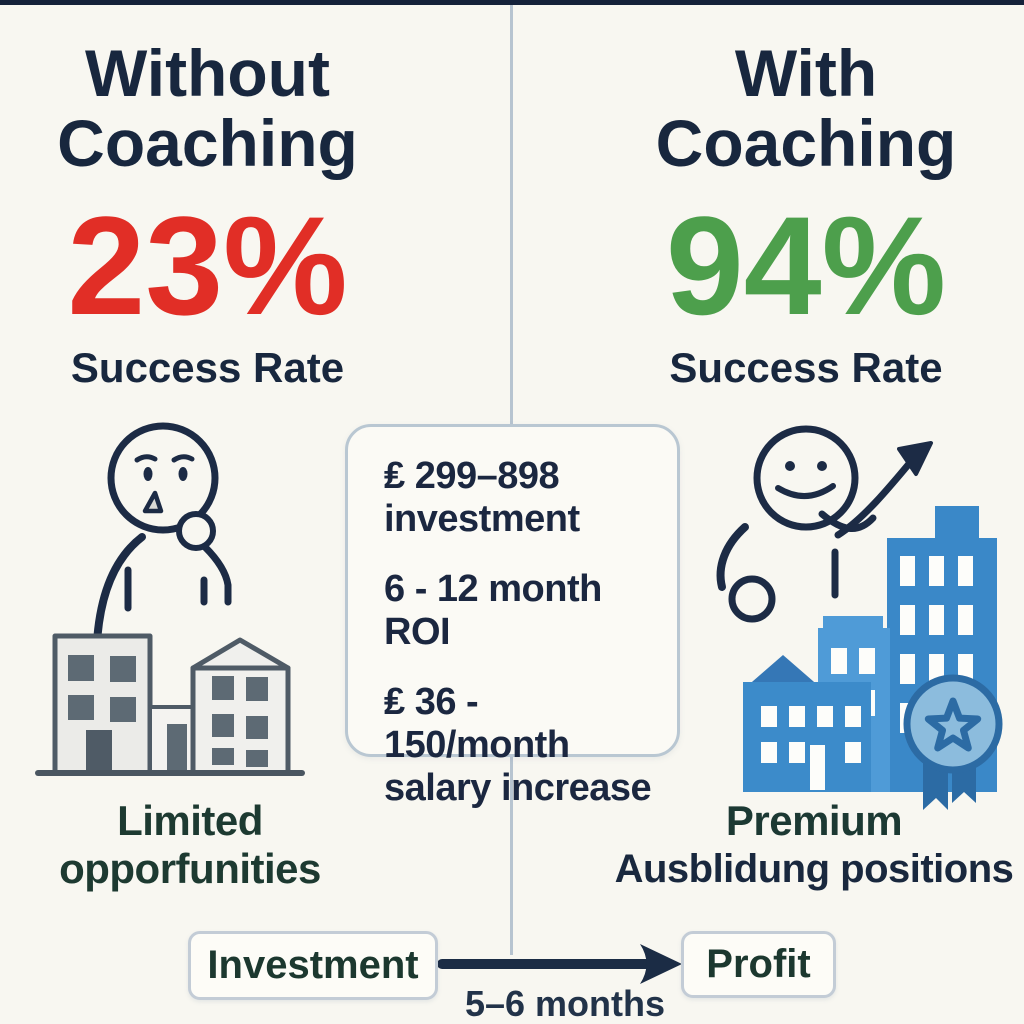 The height and width of the screenshot is (1024, 1024). I want to click on right-success-percent: 94%, so click(806, 265).